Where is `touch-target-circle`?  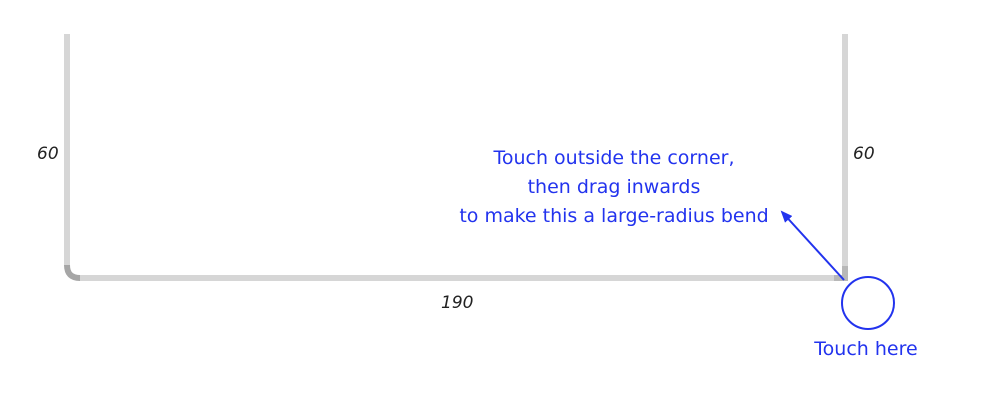
touch-target-circle is located at coordinates (868, 303).